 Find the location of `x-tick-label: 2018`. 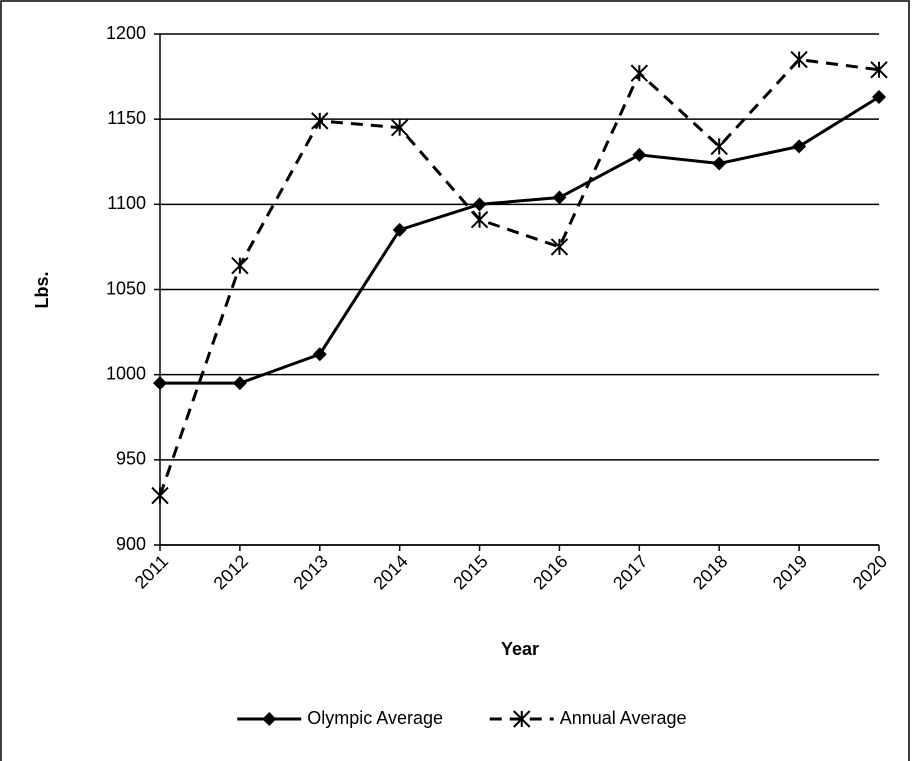

x-tick-label: 2018 is located at coordinates (710, 572).